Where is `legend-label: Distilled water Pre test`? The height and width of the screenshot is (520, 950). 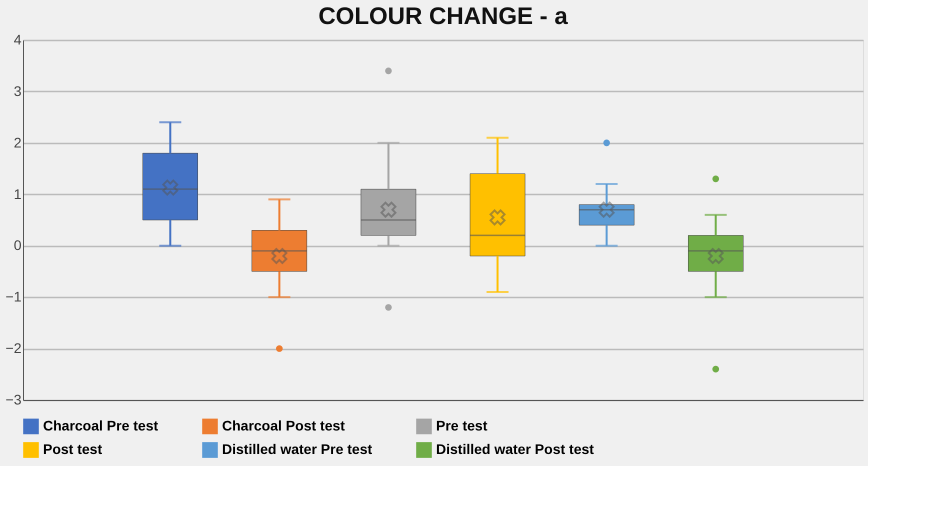 legend-label: Distilled water Pre test is located at coordinates (297, 449).